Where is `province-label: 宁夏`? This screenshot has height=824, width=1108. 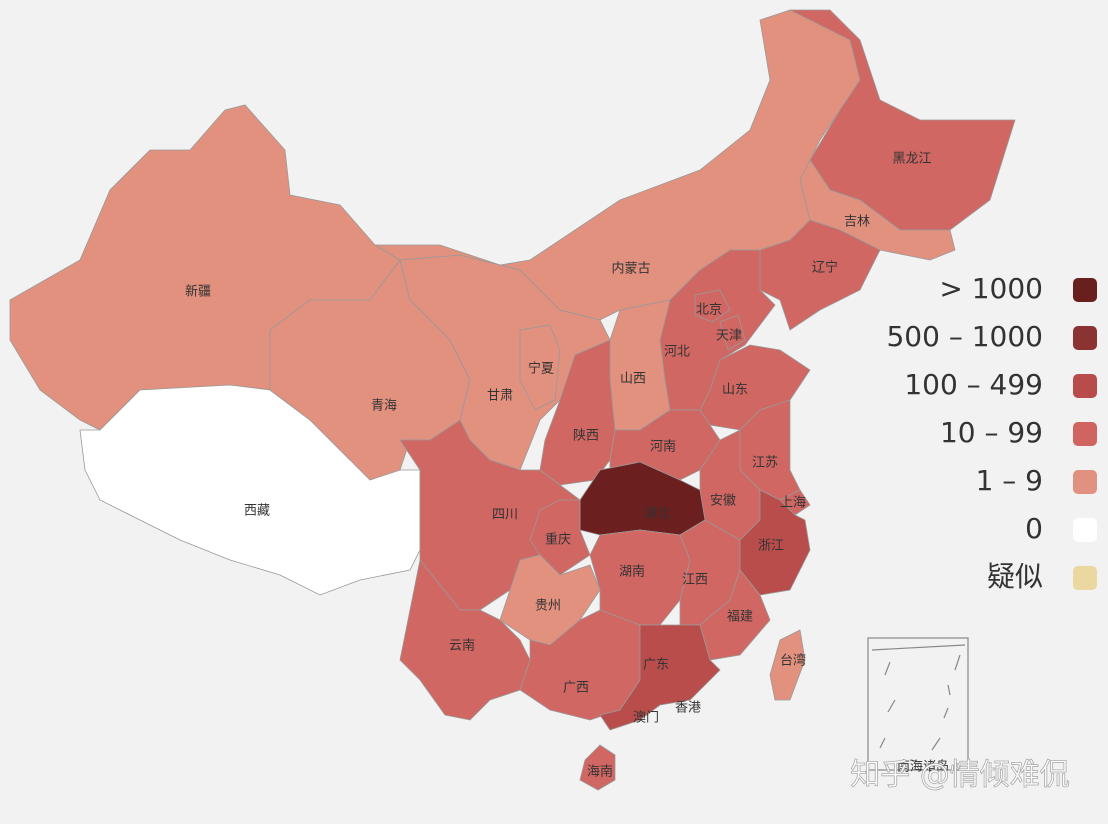 province-label: 宁夏 is located at coordinates (541, 369).